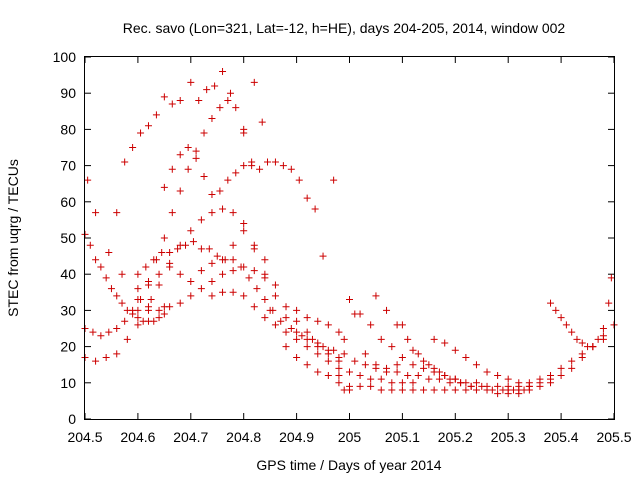 This screenshot has width=640, height=480. I want to click on series-sat-p, so click(581, 312).